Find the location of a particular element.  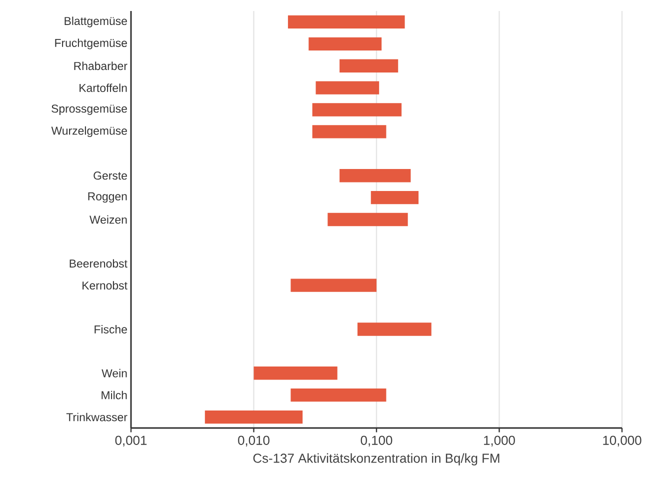

x-tick-label: 1,000 is located at coordinates (499, 441).